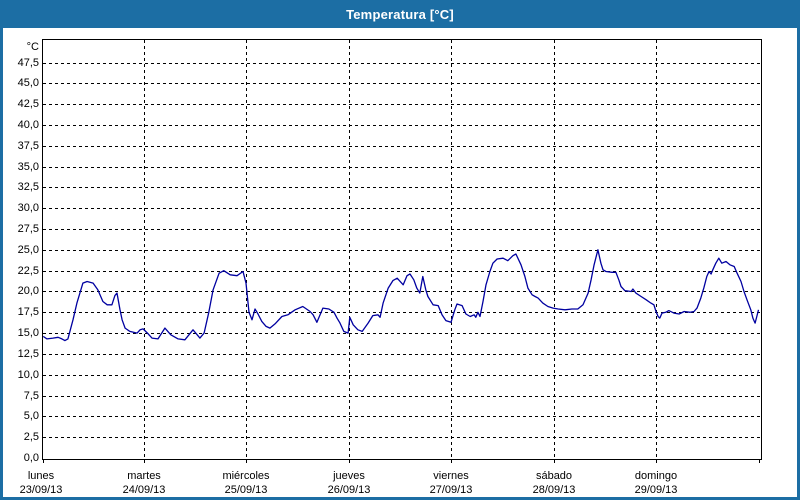 This screenshot has width=800, height=500. I want to click on y-axis-unit-label: °C, so click(32, 47).